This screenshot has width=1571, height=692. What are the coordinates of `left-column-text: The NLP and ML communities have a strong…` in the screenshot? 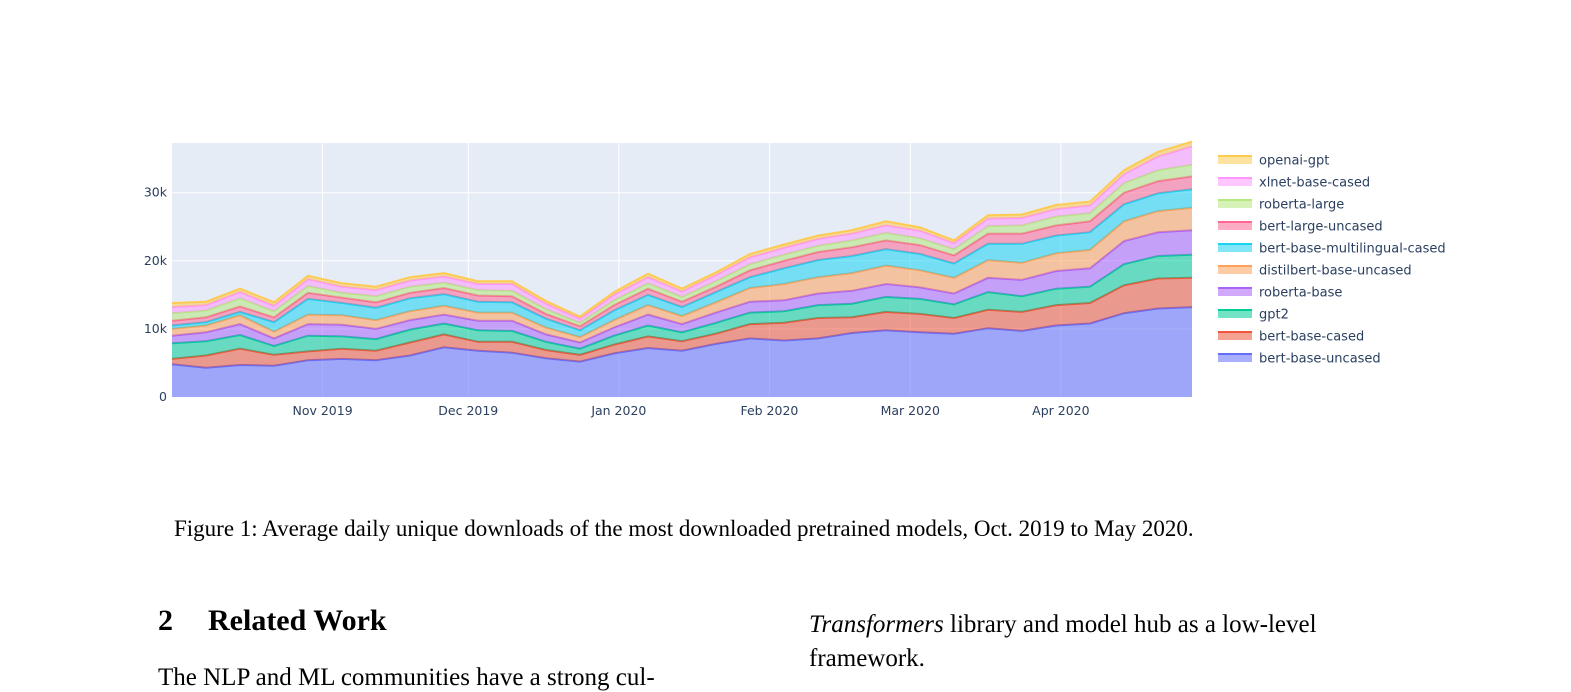 It's located at (406, 677).